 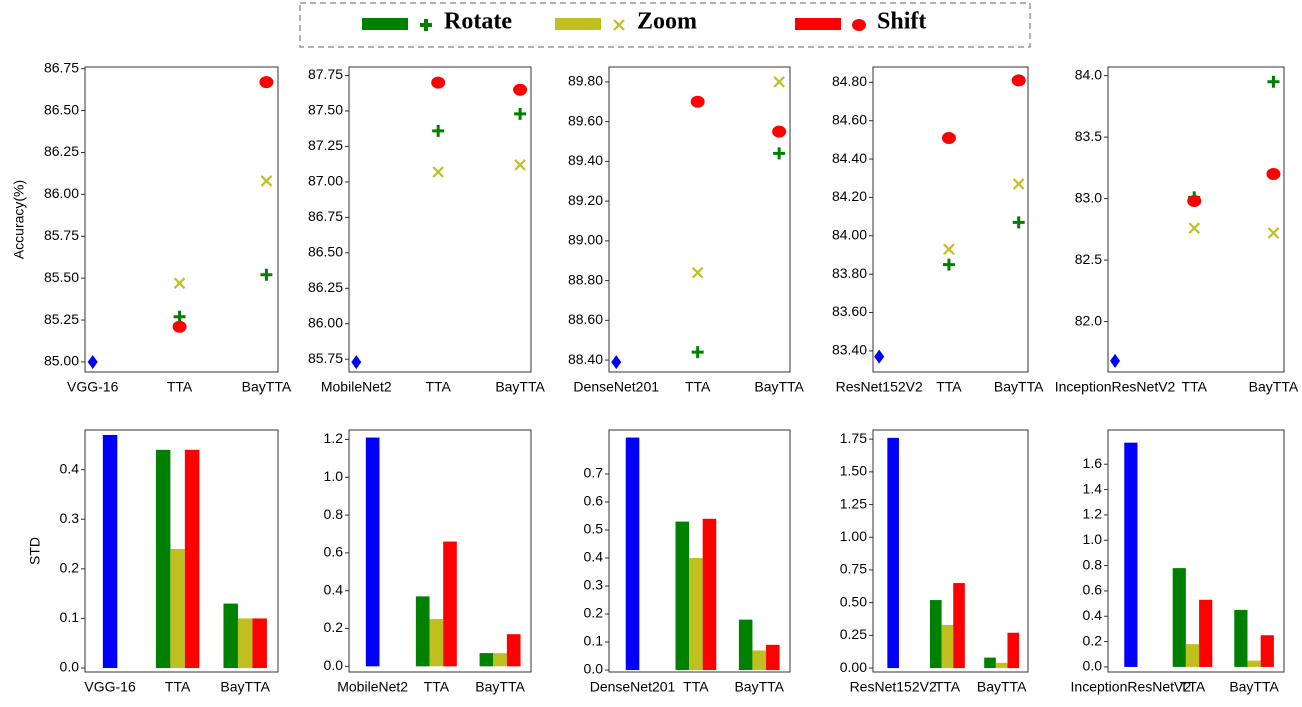 I want to click on y-tick-label: 85.75, so click(x=61, y=235).